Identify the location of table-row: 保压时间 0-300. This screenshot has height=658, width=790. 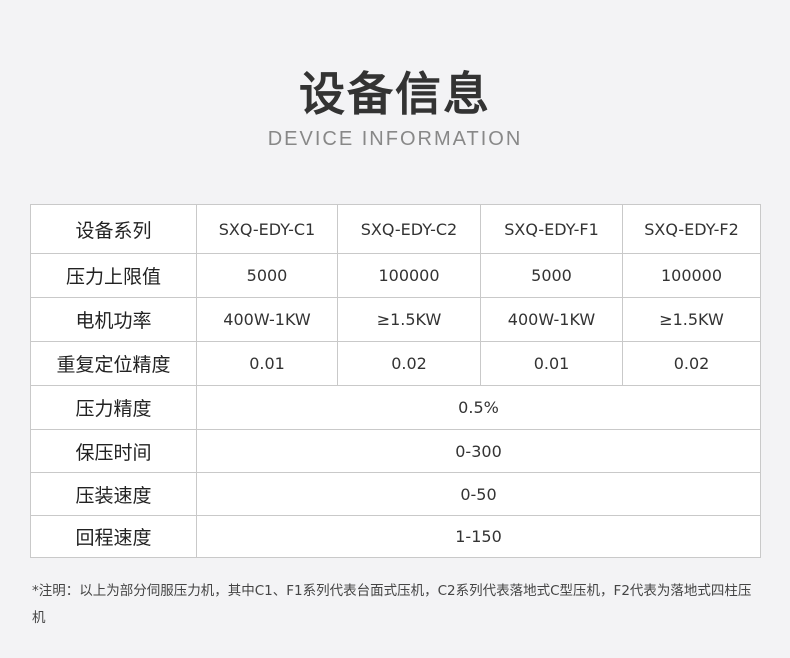
(395, 451).